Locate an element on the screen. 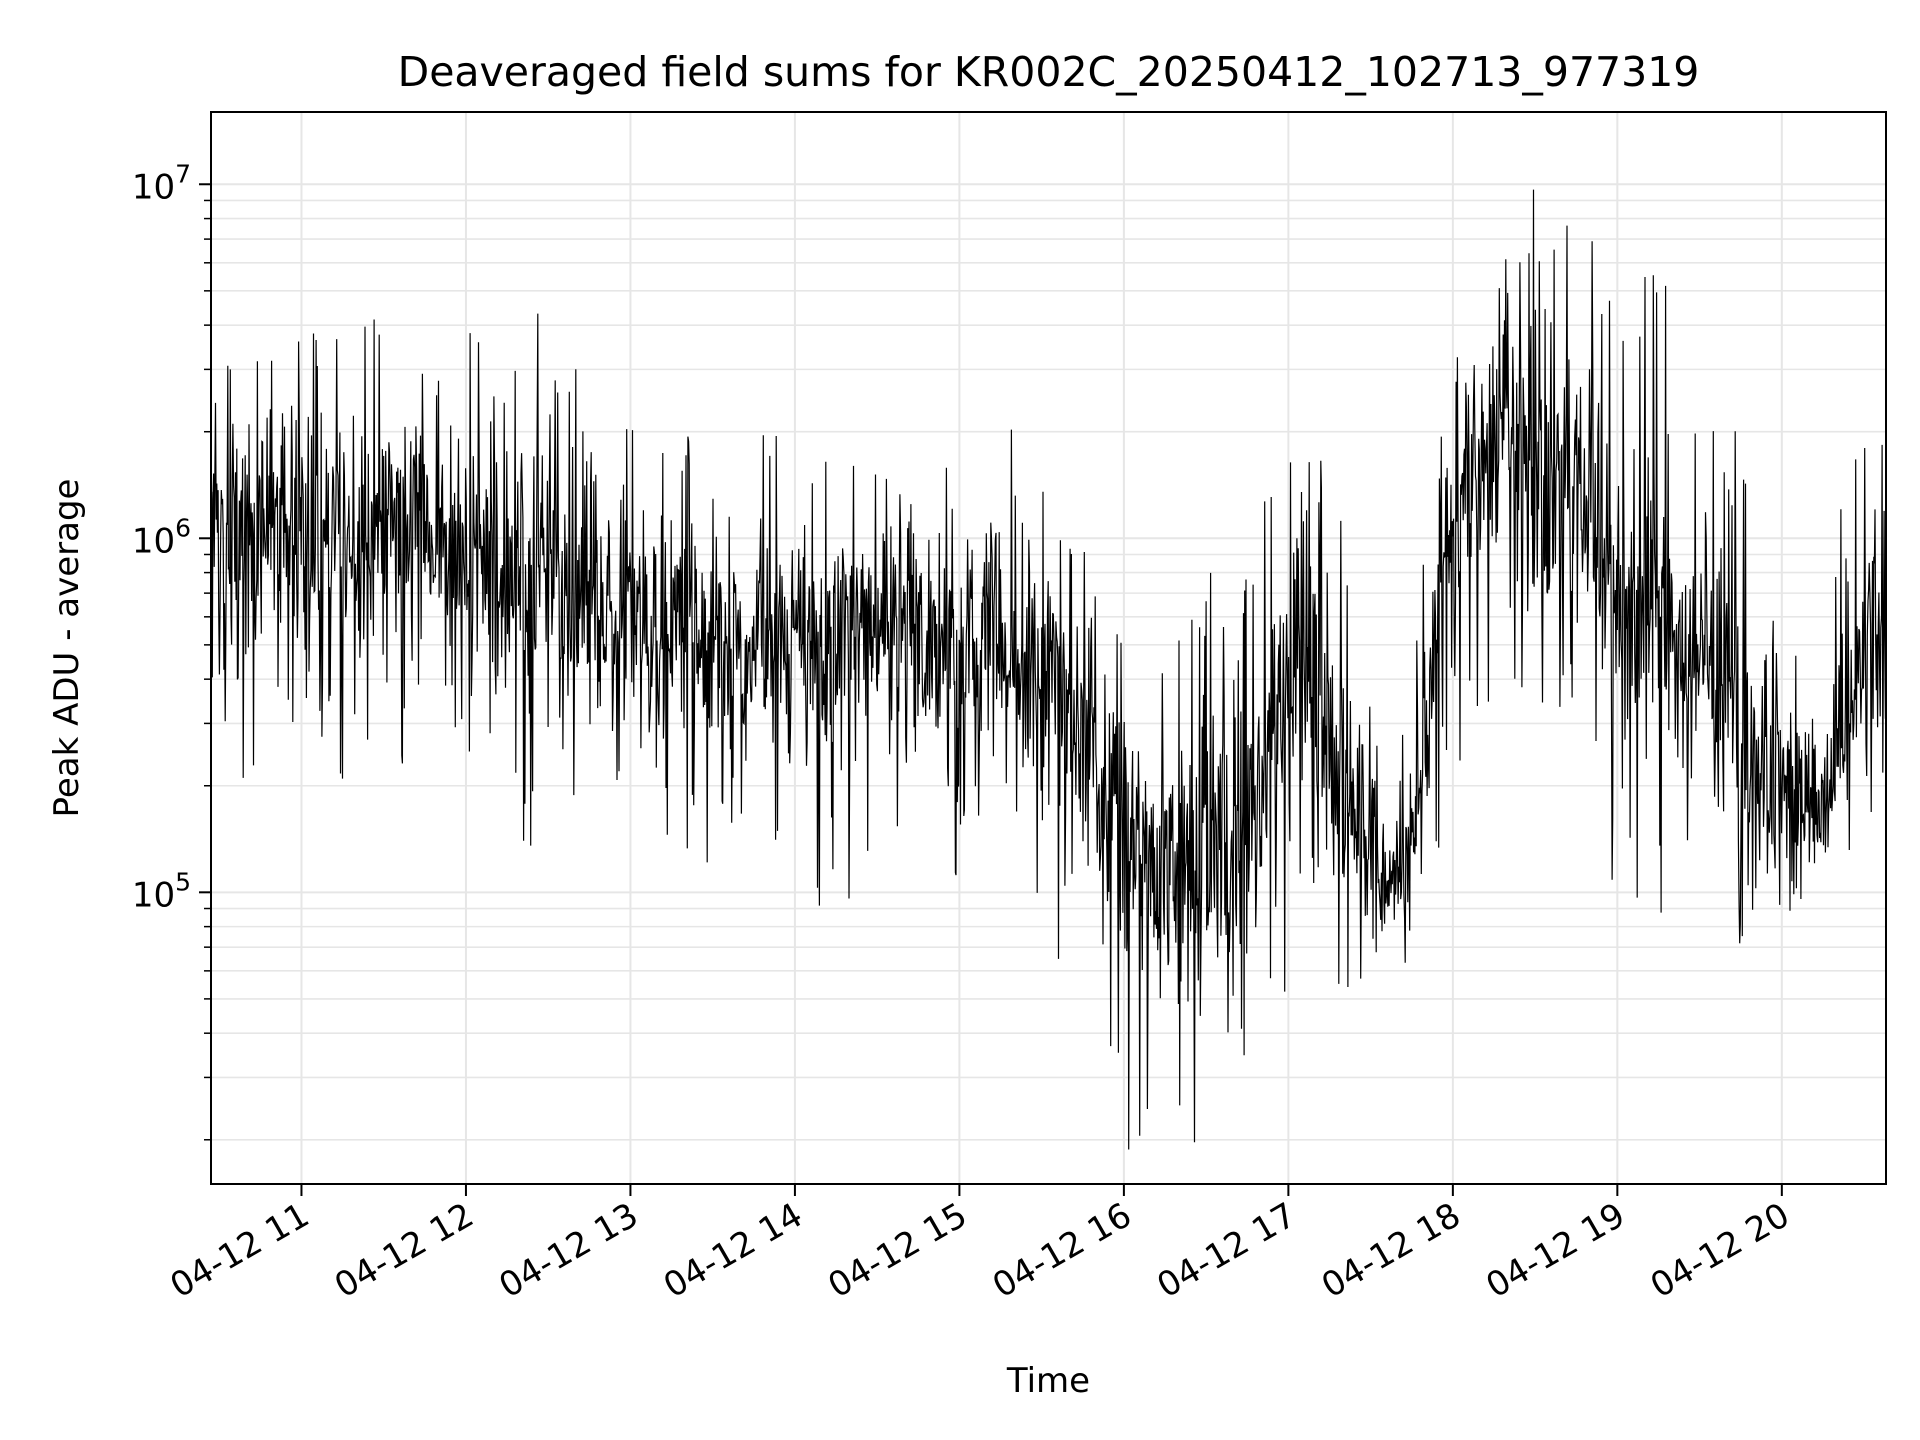 This screenshot has width=1920, height=1440. y-tick-label: 10⁵ is located at coordinates (161, 891).